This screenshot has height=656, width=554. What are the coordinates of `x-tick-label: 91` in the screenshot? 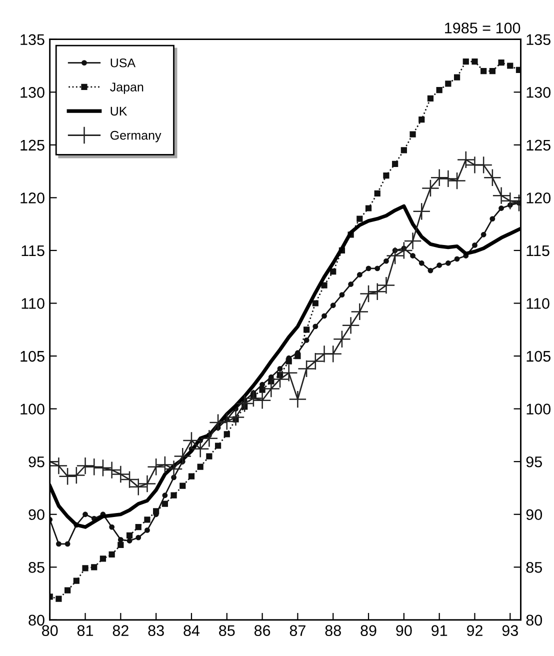 It's located at (440, 630).